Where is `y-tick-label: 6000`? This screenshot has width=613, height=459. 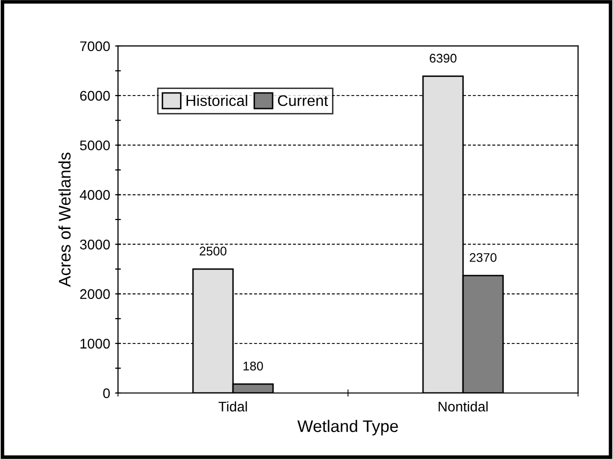 y-tick-label: 6000 is located at coordinates (95, 95).